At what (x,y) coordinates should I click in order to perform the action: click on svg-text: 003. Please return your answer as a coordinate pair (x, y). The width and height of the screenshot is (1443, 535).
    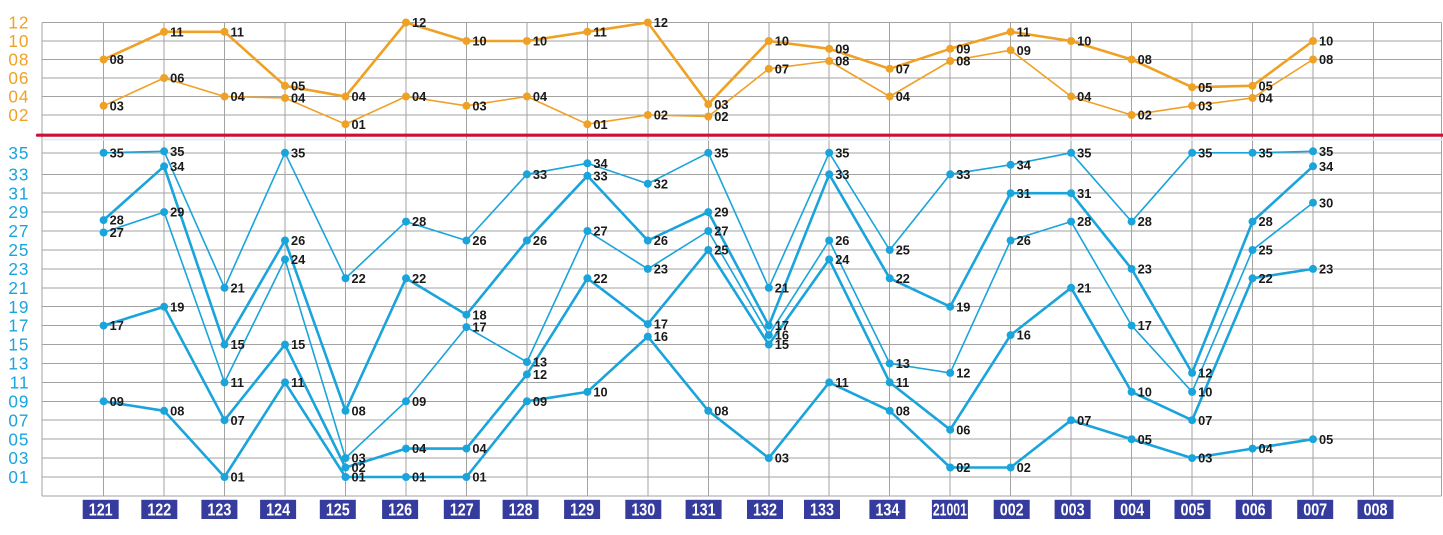
    Looking at the image, I should click on (1073, 510).